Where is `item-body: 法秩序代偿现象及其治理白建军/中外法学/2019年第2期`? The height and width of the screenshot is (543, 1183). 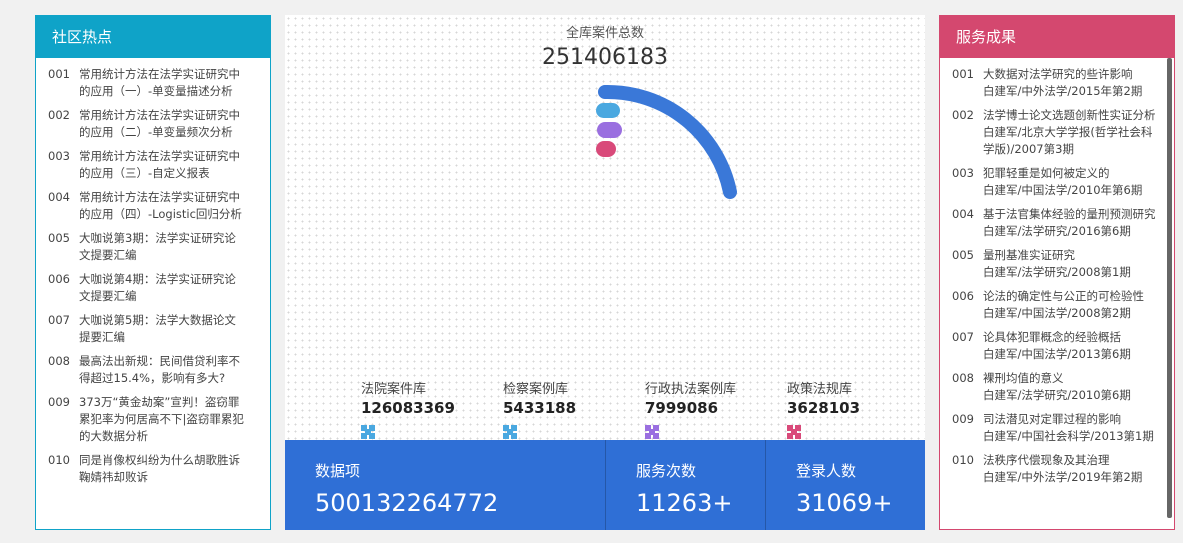 item-body: 法秩序代偿现象及其治理白建军/中外法学/2019年第2期 is located at coordinates (1070, 469).